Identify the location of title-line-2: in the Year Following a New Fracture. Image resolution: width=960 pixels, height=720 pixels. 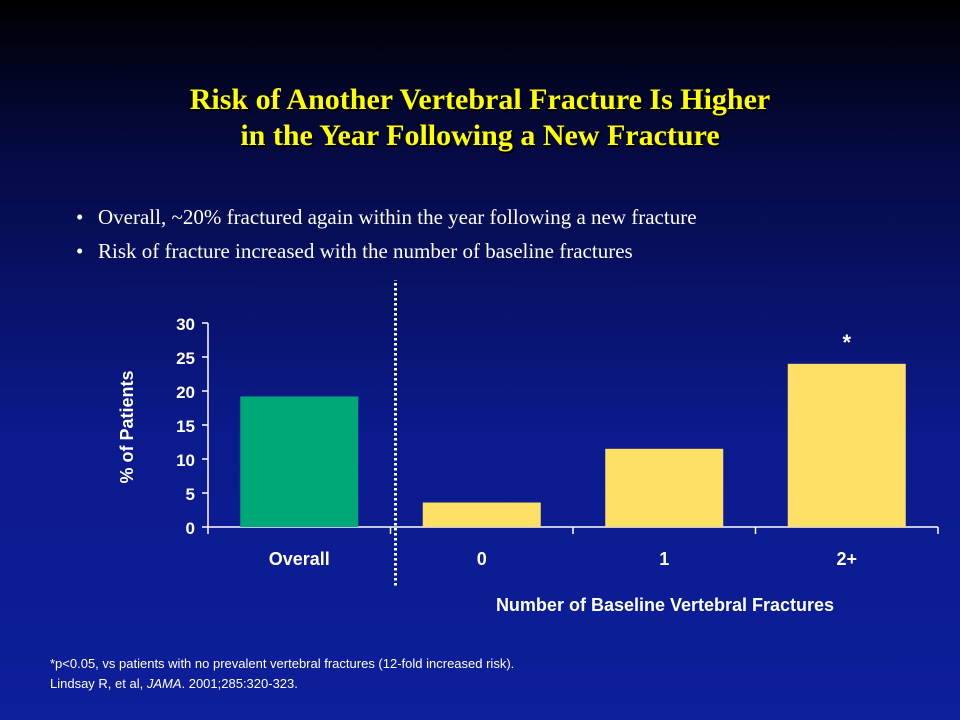
(480, 135).